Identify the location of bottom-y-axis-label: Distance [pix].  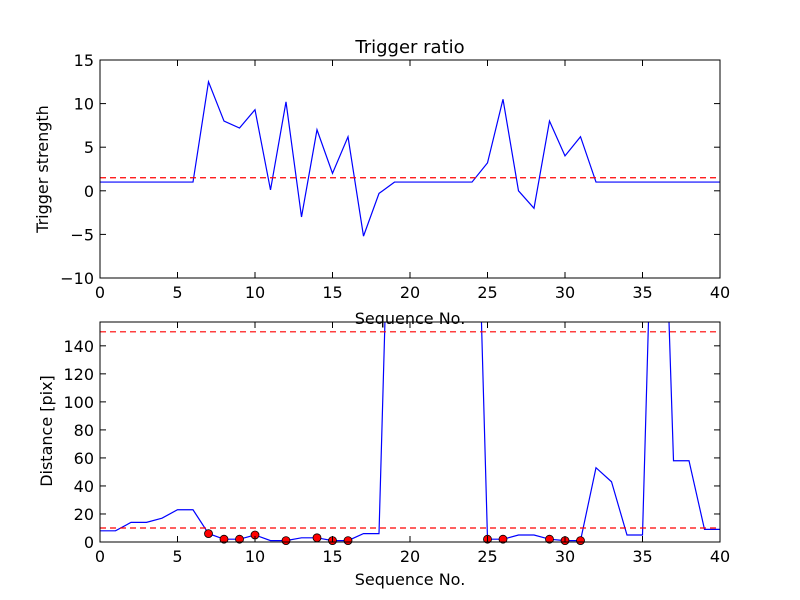
(46, 431).